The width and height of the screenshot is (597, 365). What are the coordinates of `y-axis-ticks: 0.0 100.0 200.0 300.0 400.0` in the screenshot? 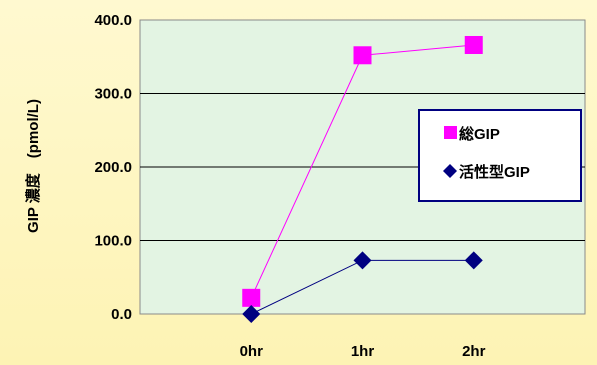 It's located at (113, 167).